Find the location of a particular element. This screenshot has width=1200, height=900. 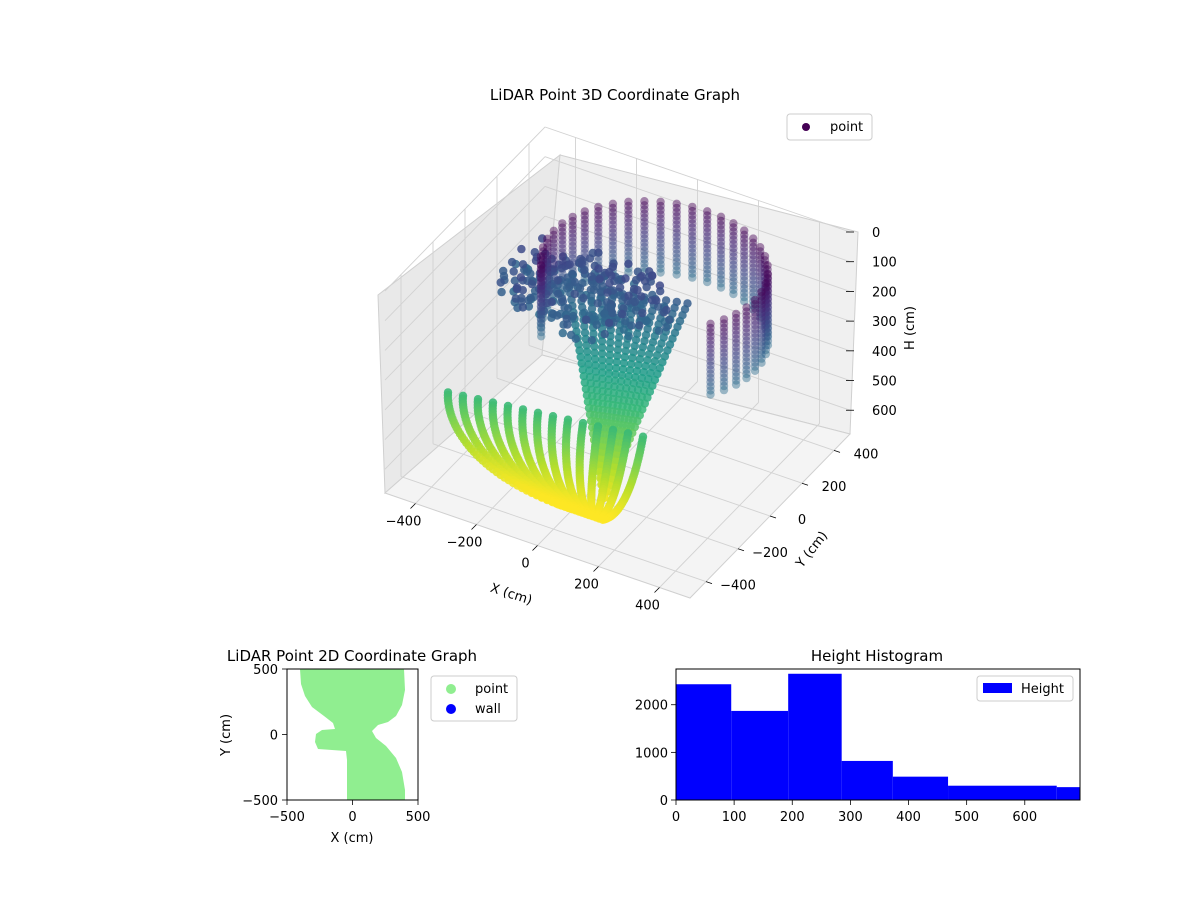

x-axis-label-2d: X (cm) is located at coordinates (352, 838).